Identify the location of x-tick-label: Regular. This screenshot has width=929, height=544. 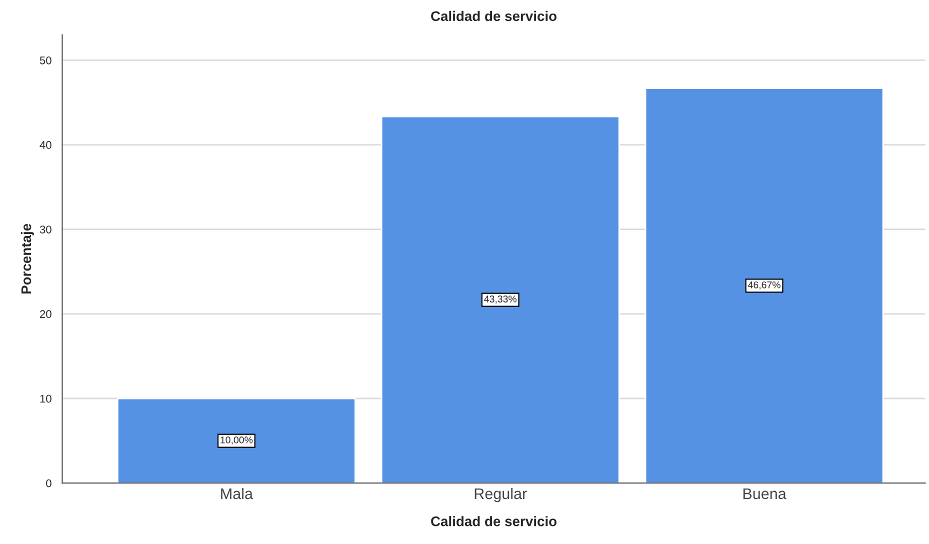
(500, 495).